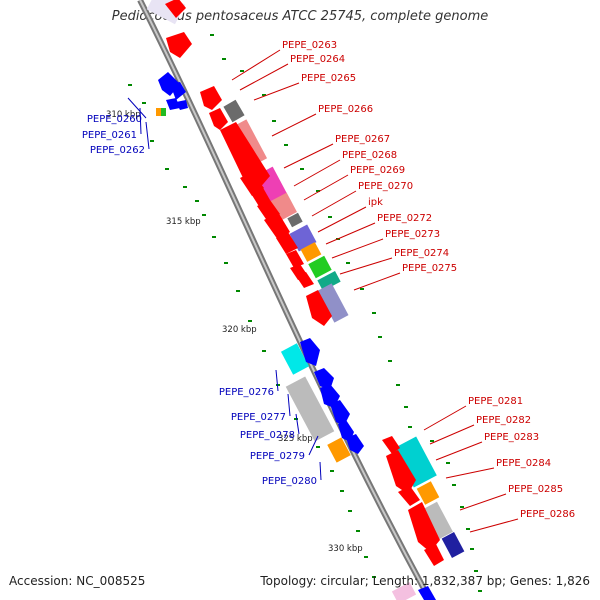 The image size is (600, 600). What do you see at coordinates (429, 268) in the screenshot?
I see `gene-label-pepe_0275: PEPE_0275` at bounding box center [429, 268].